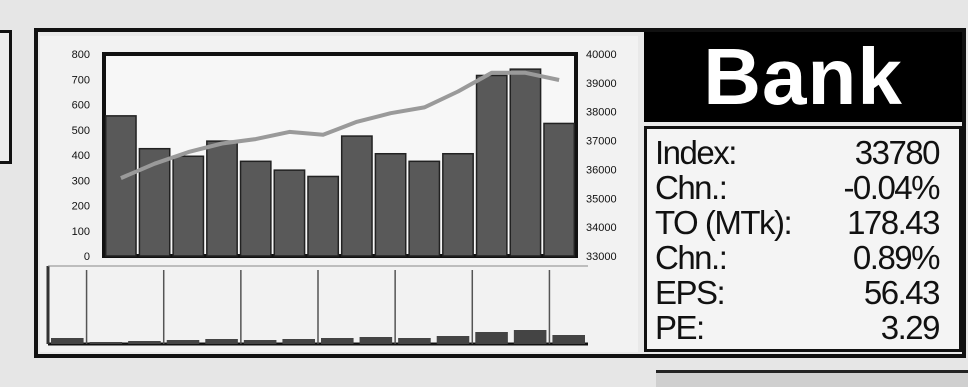 The width and height of the screenshot is (968, 387). I want to click on stat-value: 33780, so click(897, 152).